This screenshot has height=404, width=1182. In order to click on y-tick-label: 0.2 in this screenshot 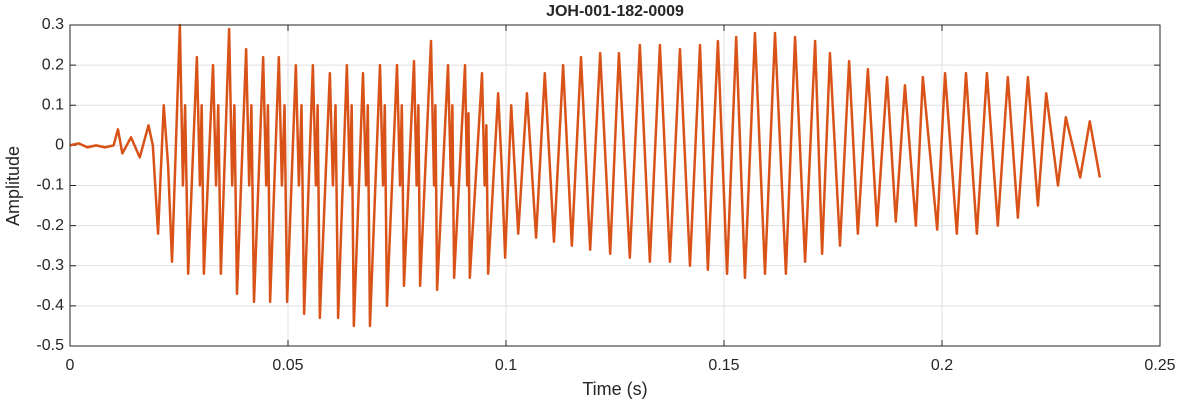, I will do `click(53, 64)`.